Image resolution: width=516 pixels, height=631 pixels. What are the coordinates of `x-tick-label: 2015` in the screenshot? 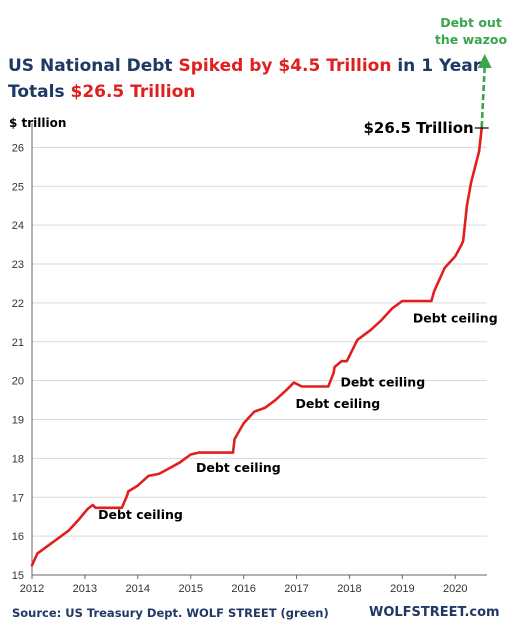 It's located at (190, 589).